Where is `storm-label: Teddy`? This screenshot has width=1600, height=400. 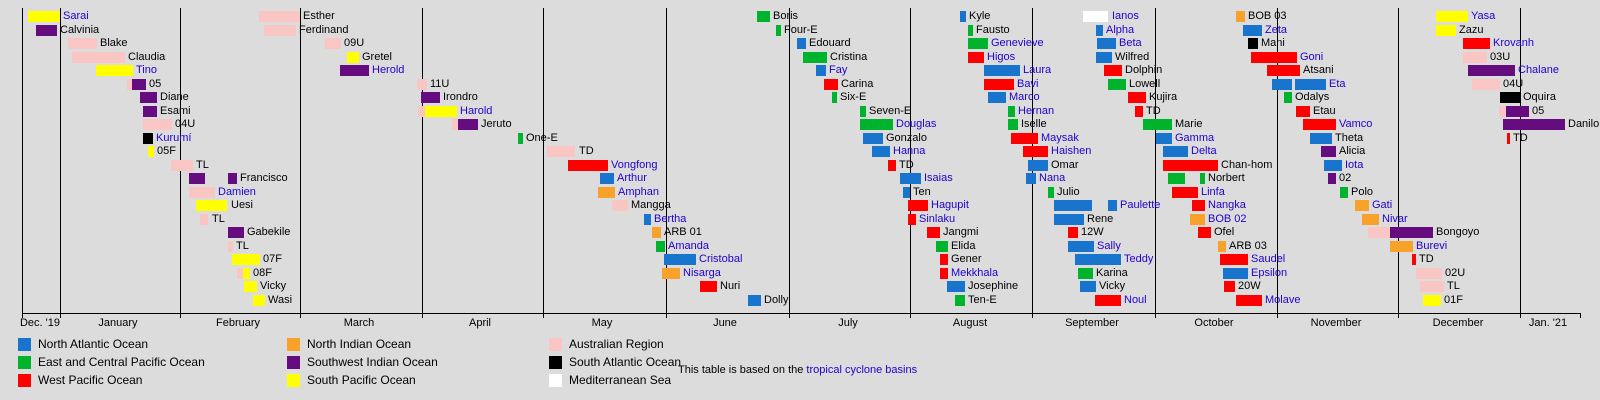 storm-label: Teddy is located at coordinates (1139, 259).